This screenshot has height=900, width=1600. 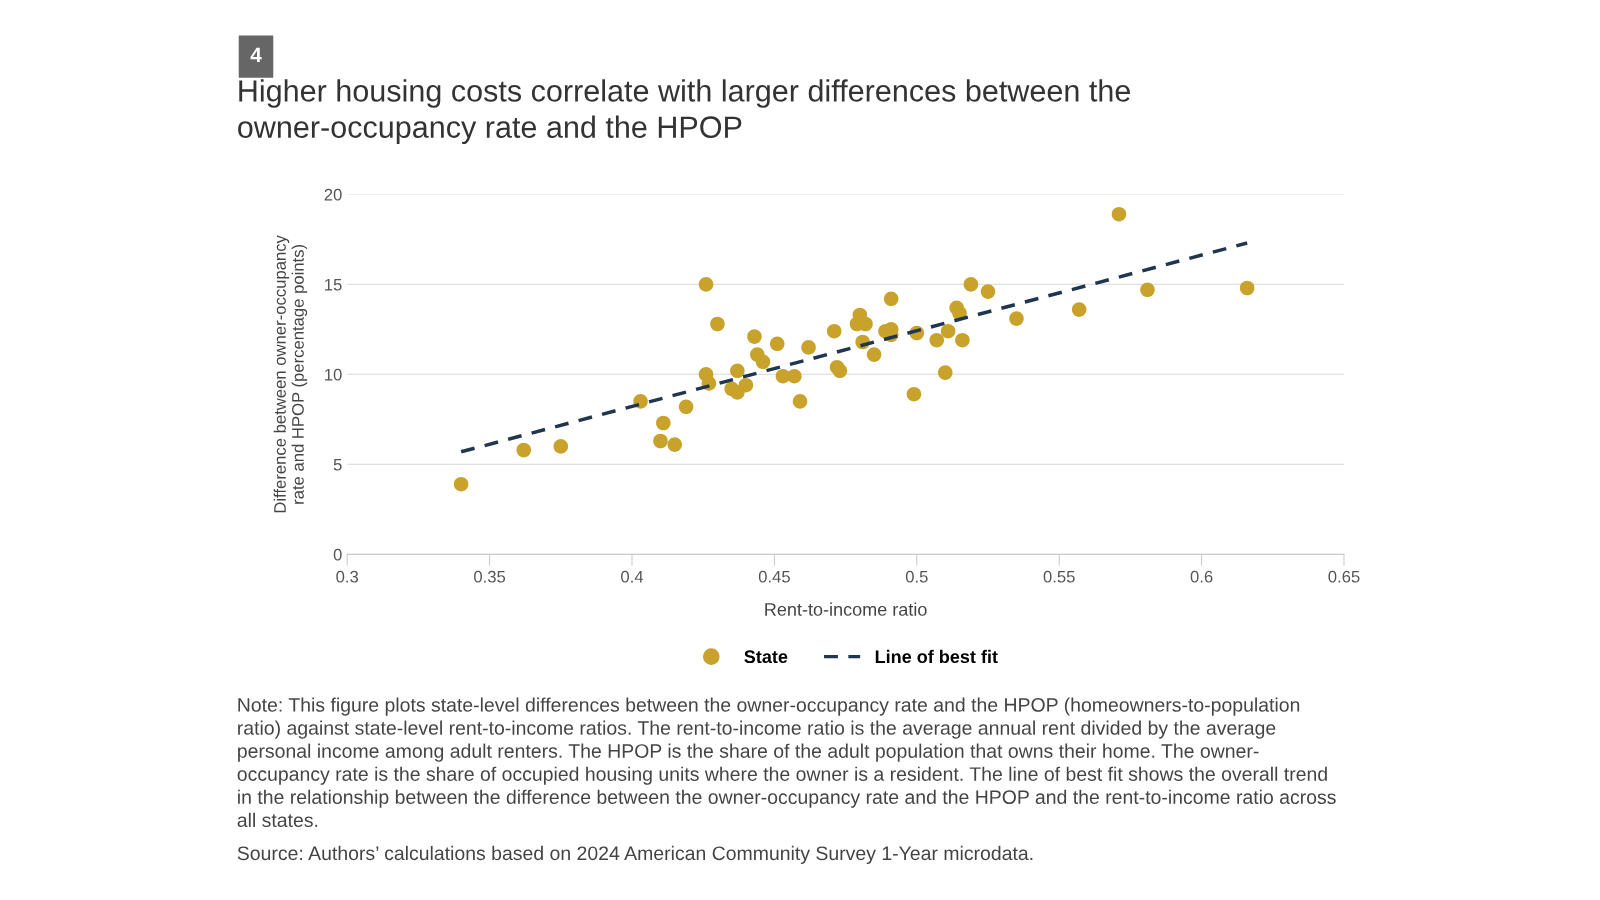 What do you see at coordinates (936, 656) in the screenshot?
I see `legend-label: Line of best fit` at bounding box center [936, 656].